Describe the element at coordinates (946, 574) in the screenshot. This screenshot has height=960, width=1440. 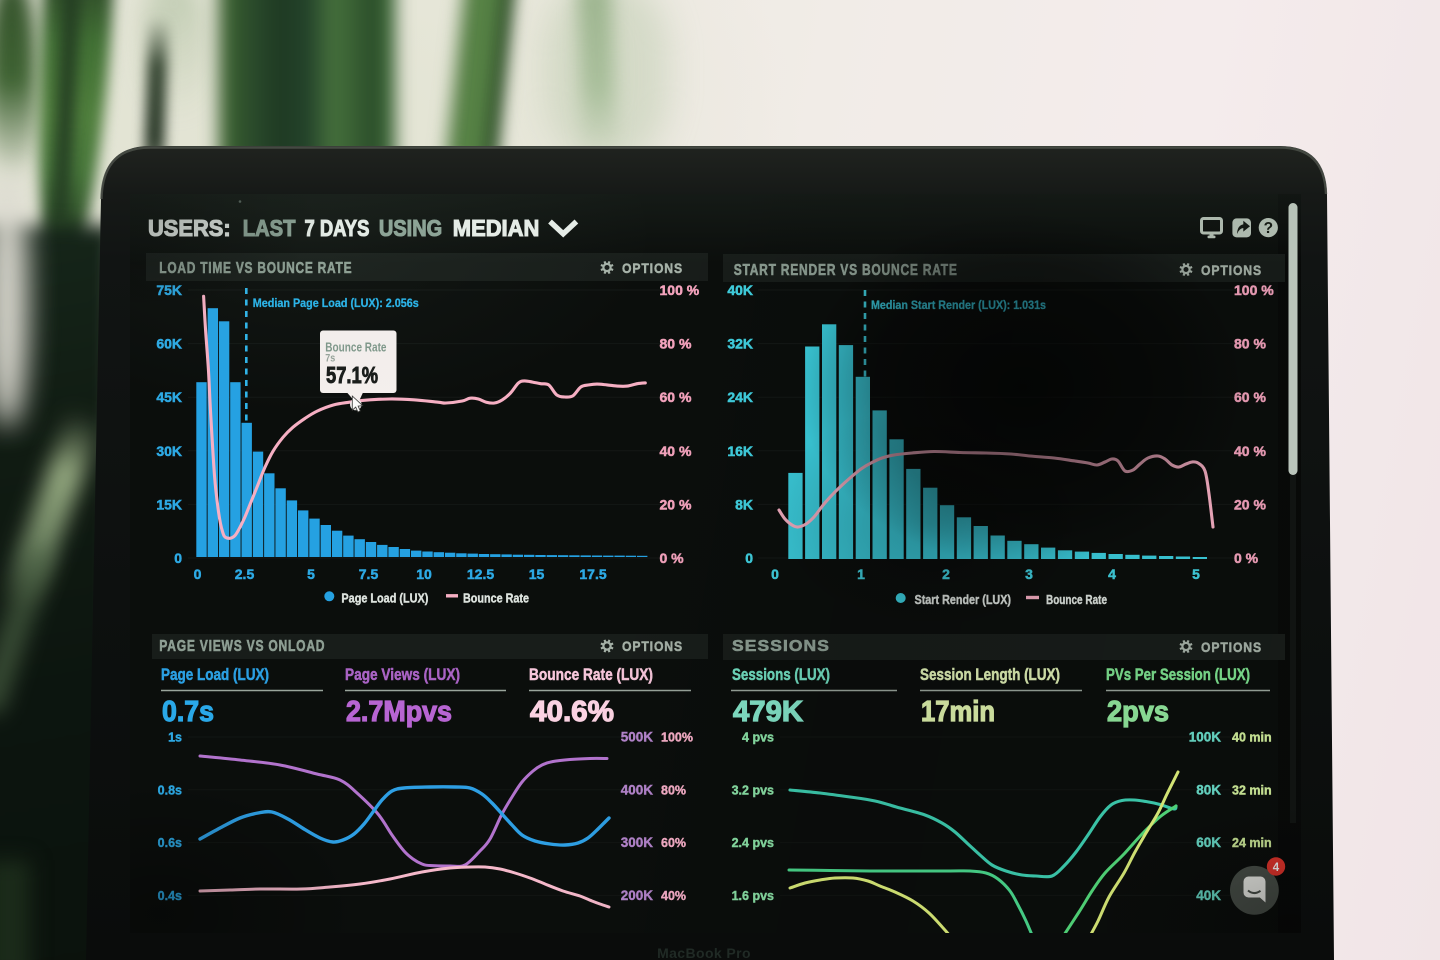
I see `svg-text: 2` at that location.